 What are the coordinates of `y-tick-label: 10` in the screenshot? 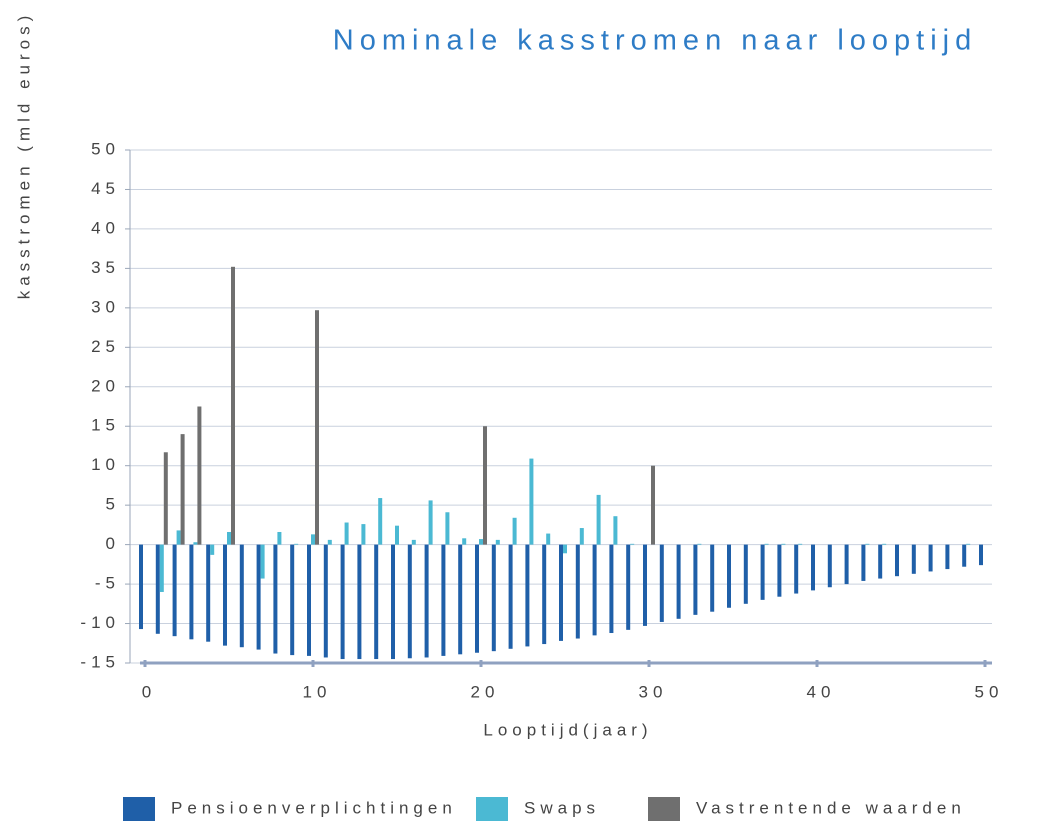 It's located at (105, 464).